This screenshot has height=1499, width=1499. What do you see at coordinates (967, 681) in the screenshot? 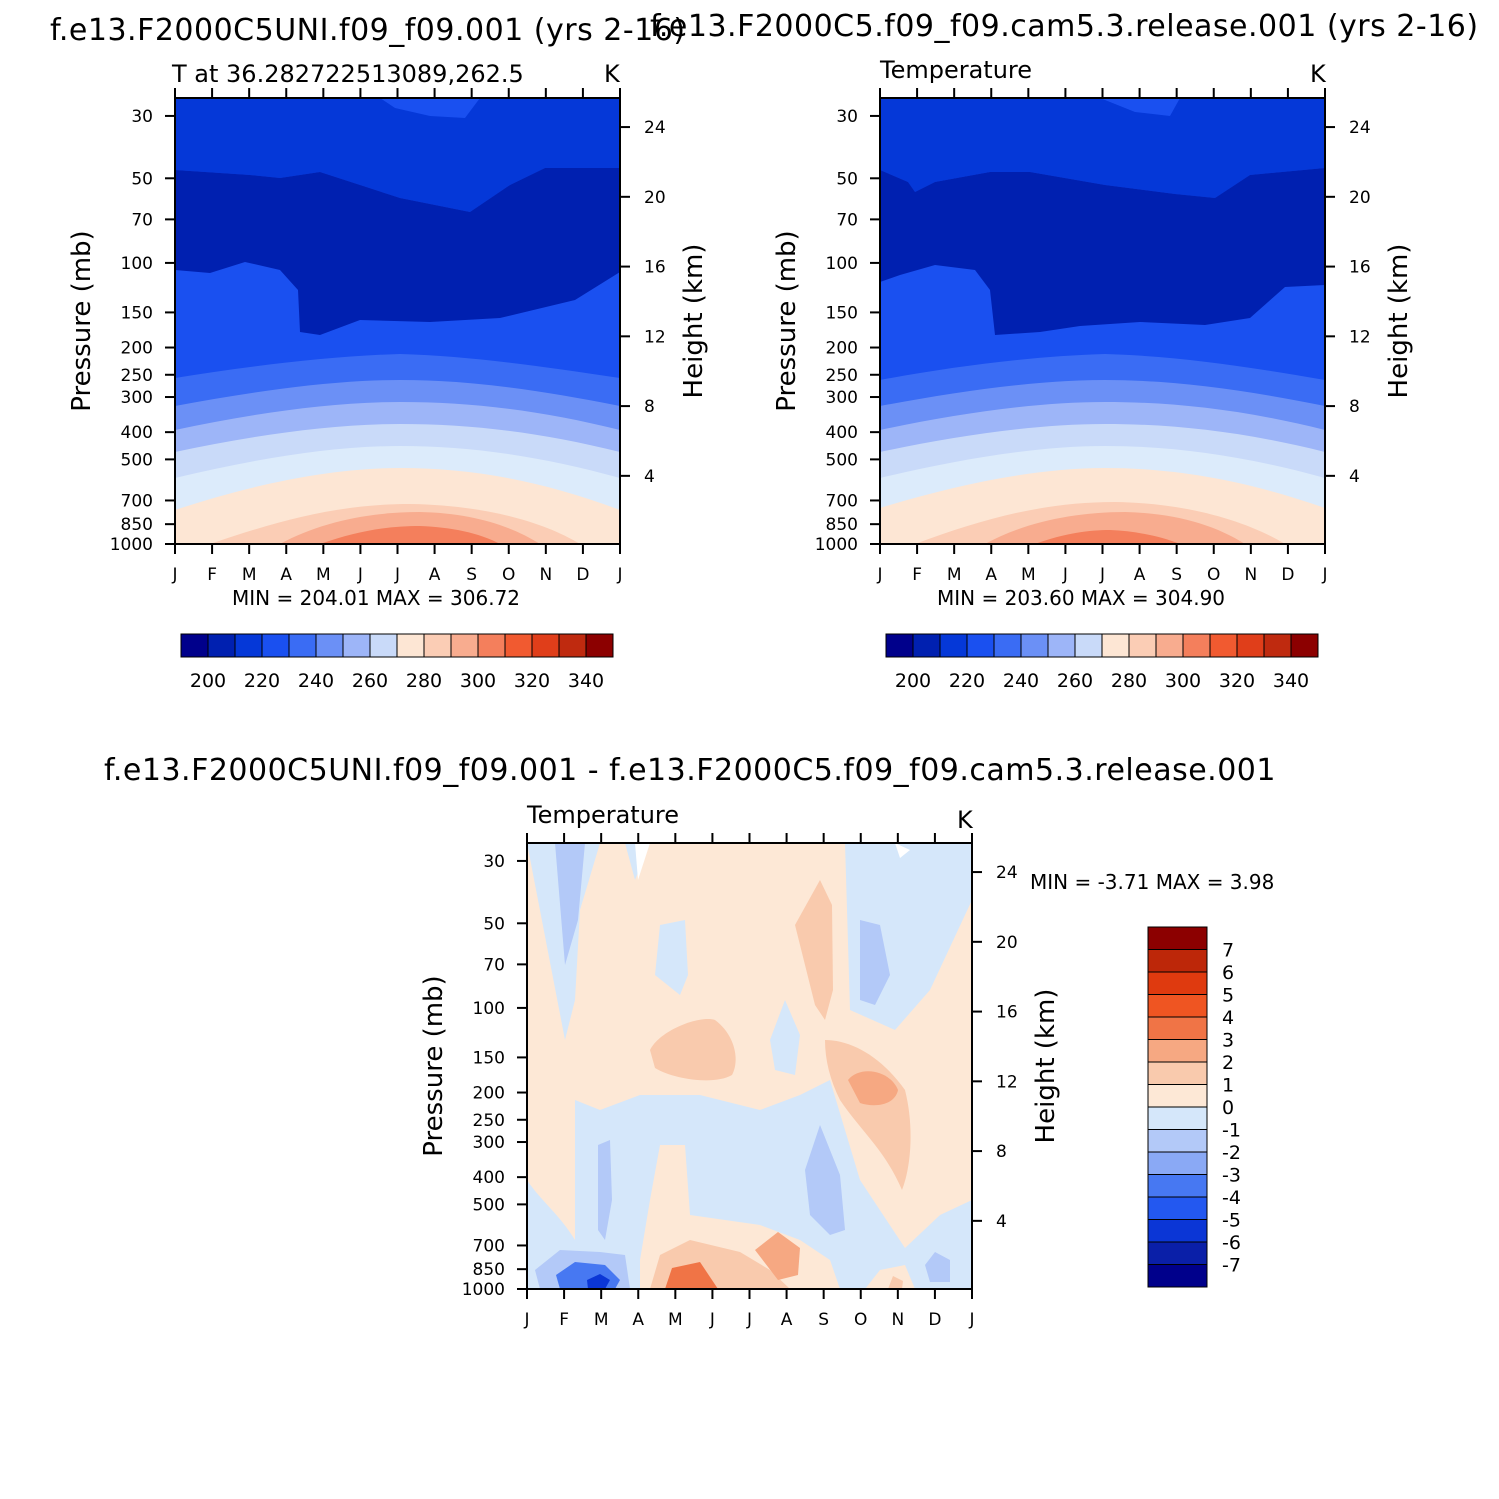
I see `colorbar-label: 220` at bounding box center [967, 681].